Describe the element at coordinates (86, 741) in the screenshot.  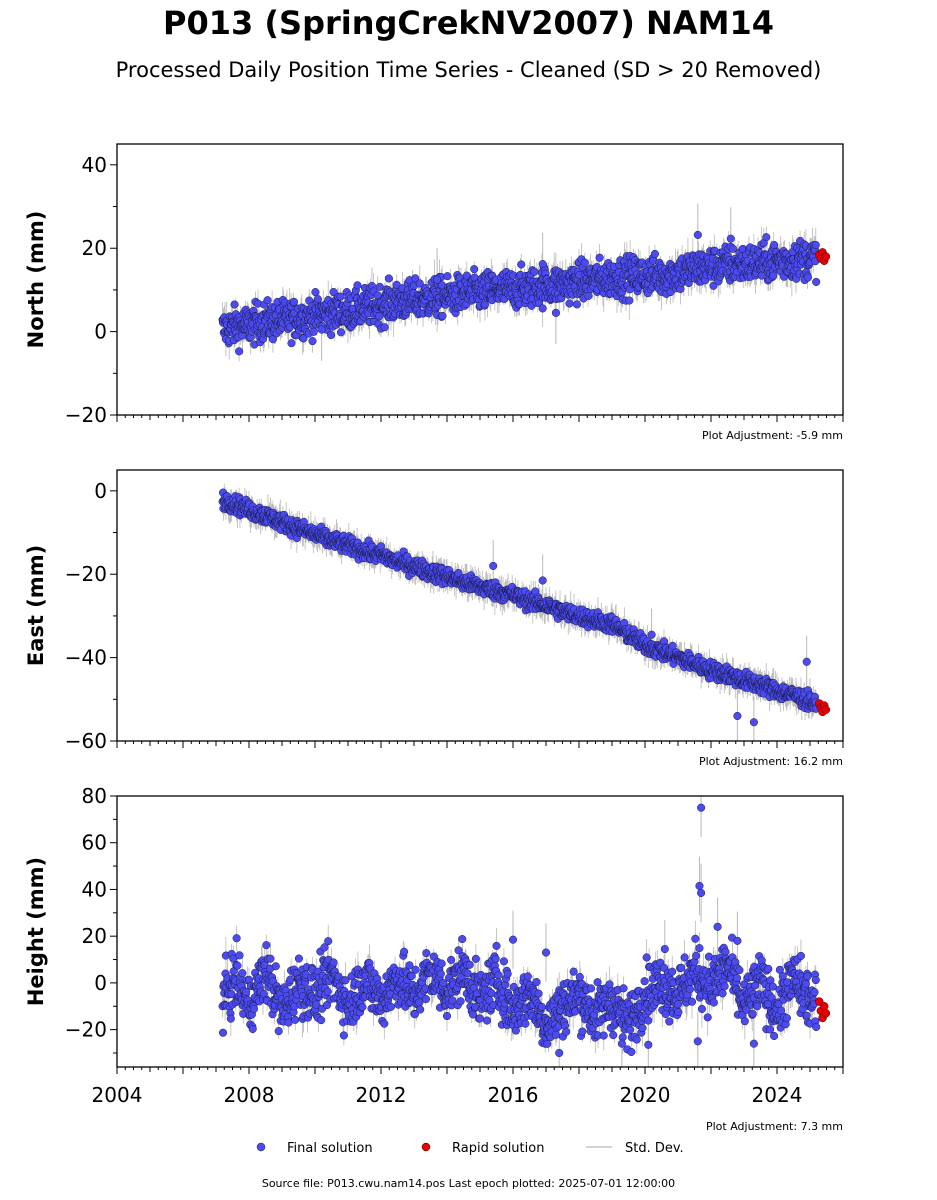
I see `y-tick-label: −60` at that location.